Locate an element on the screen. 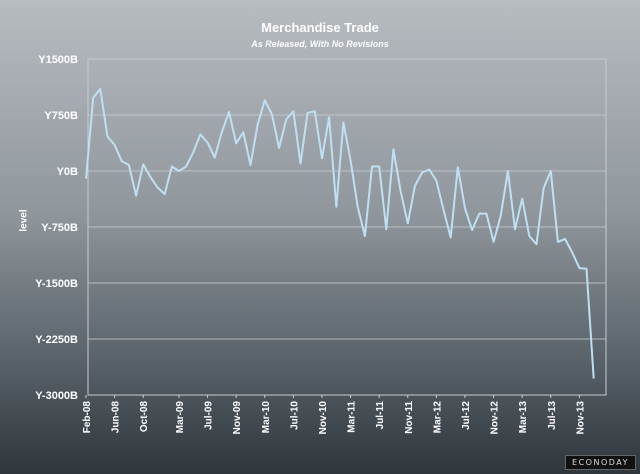 The width and height of the screenshot is (640, 474). x-tick-label: Mar-11 is located at coordinates (352, 417).